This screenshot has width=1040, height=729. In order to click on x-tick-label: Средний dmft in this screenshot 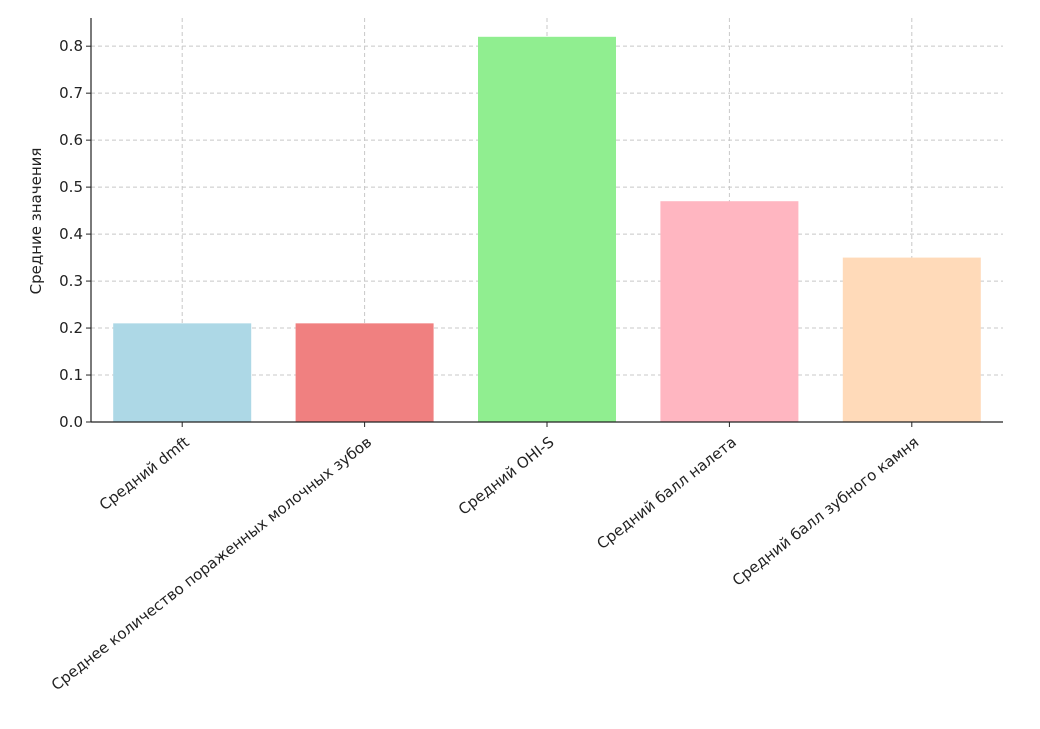, I will do `click(144, 473)`.